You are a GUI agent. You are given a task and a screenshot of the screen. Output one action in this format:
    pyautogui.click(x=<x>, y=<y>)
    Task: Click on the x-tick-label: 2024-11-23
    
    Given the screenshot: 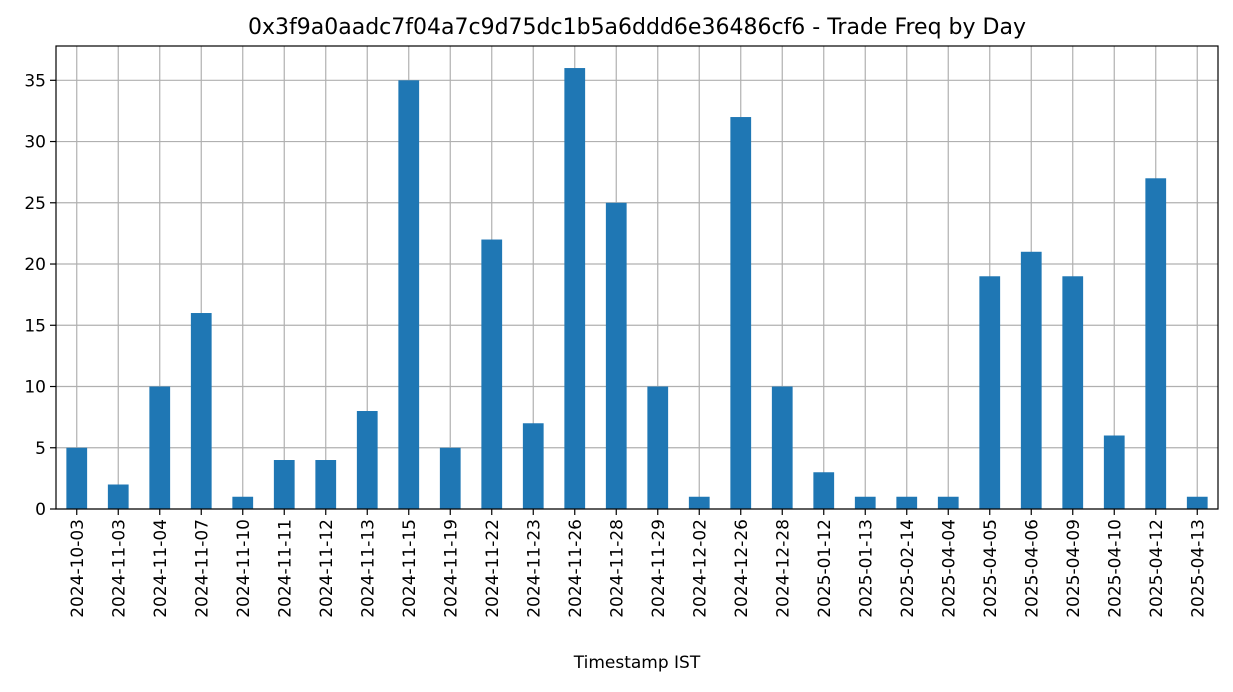 What is the action you would take?
    pyautogui.click(x=534, y=568)
    